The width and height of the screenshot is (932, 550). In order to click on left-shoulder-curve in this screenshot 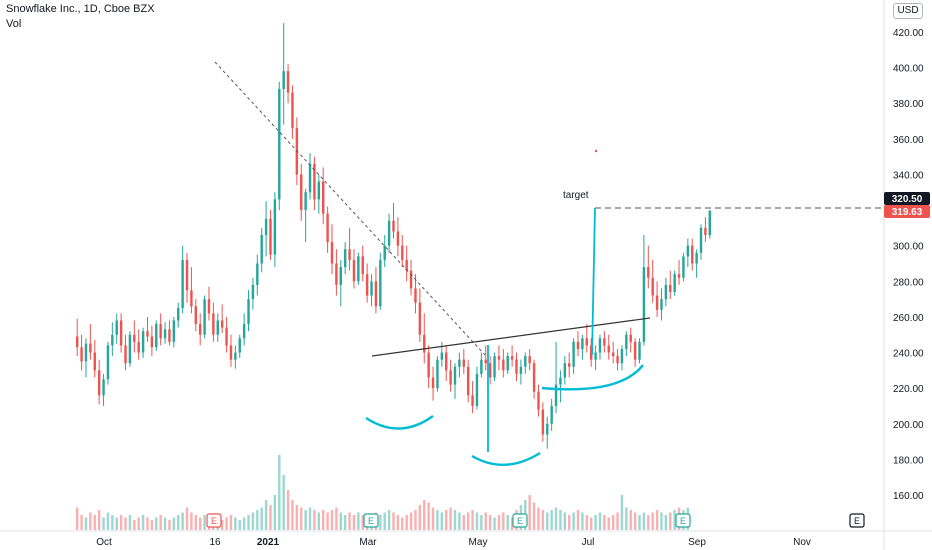, I will do `click(399, 422)`.